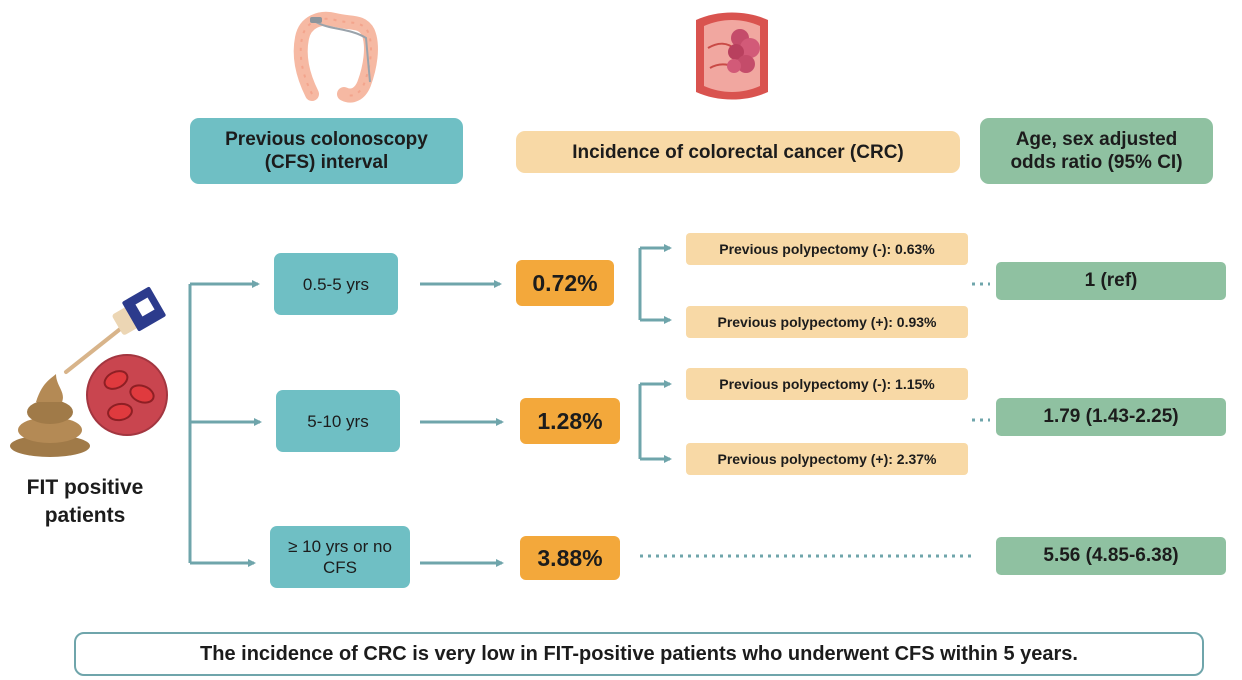 The height and width of the screenshot is (680, 1242). Describe the element at coordinates (338, 421) in the screenshot. I see `interval-box-2: 5-10 yrs` at that location.